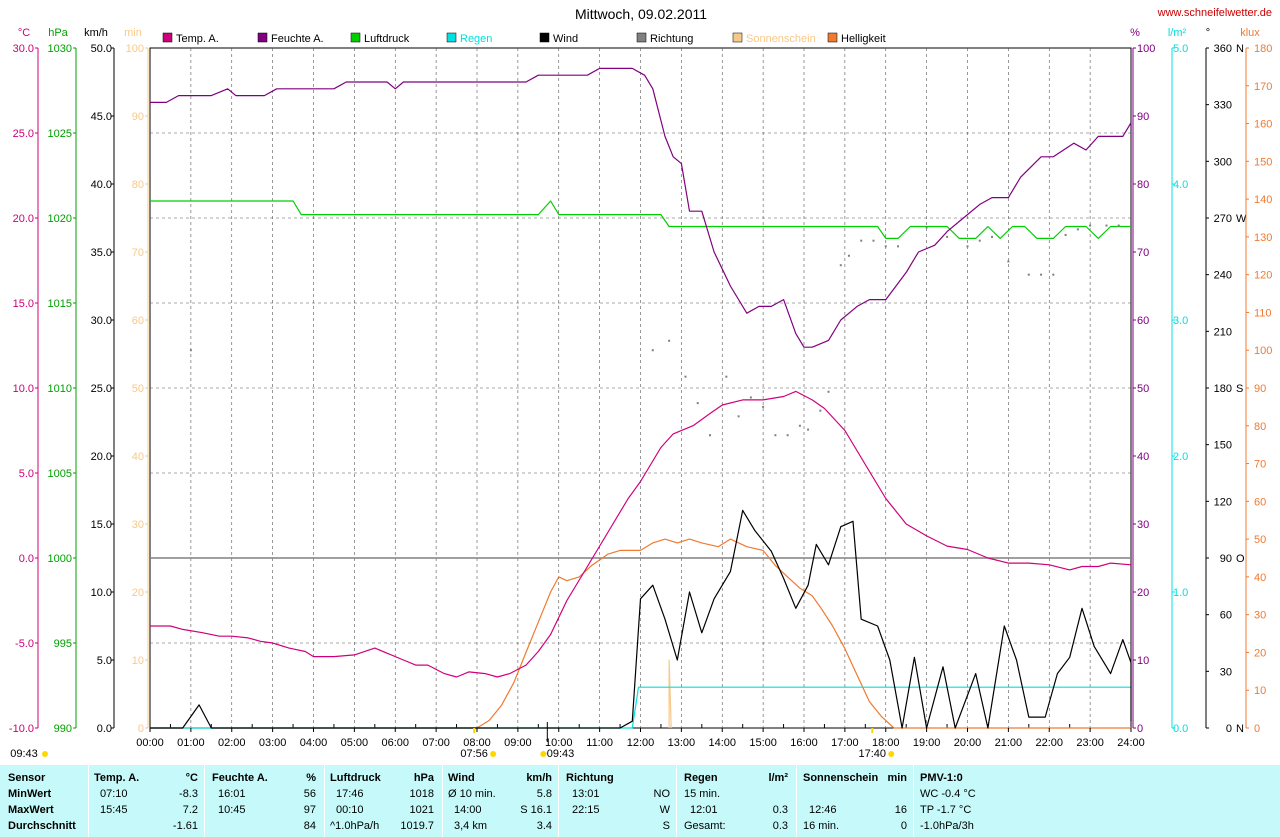  Describe the element at coordinates (23, 389) in the screenshot. I see `temp-tick-label: 10.0` at that location.